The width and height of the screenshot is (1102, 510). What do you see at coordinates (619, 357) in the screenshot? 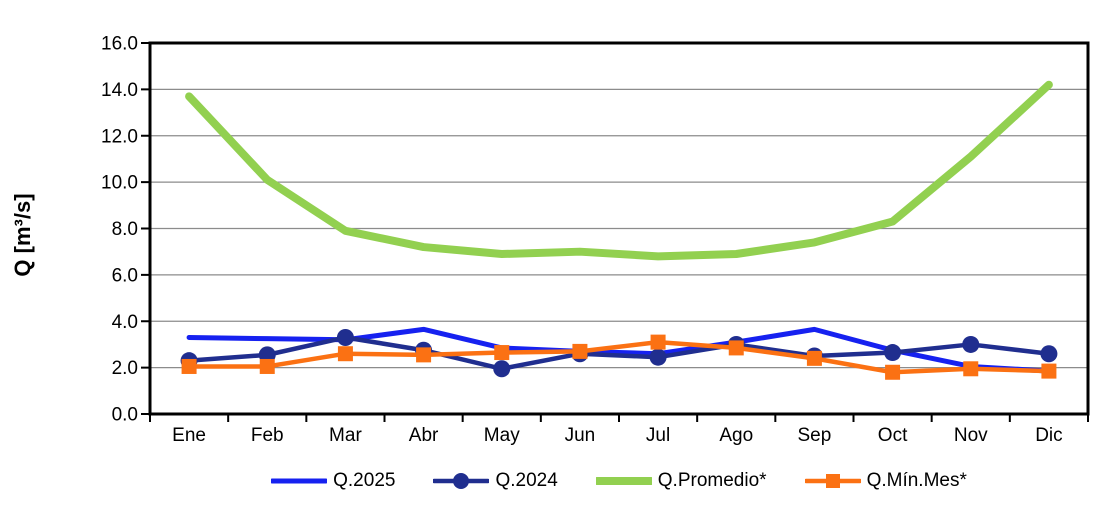
I see `series-line-q-m-n-mes` at bounding box center [619, 357].